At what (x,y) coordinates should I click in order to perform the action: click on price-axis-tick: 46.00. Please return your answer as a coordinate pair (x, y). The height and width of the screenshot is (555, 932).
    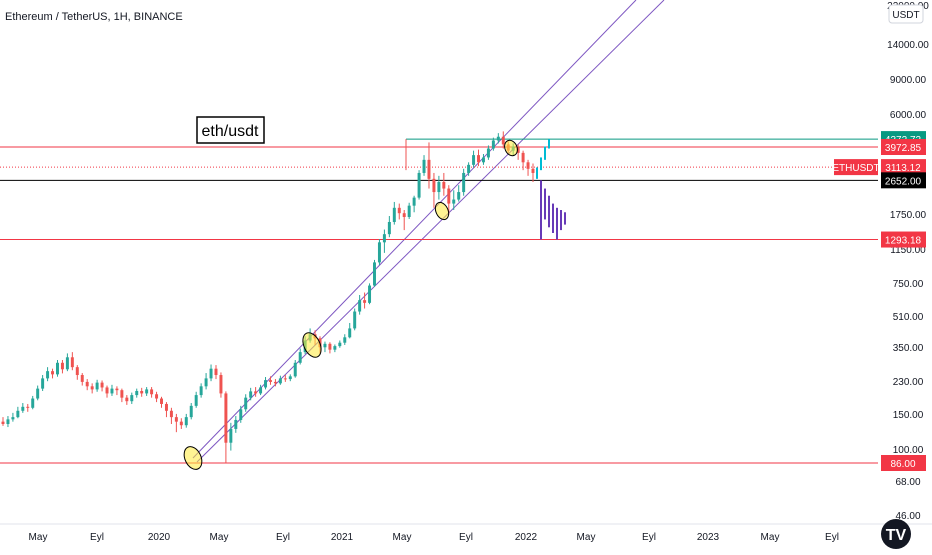
    Looking at the image, I should click on (907, 516).